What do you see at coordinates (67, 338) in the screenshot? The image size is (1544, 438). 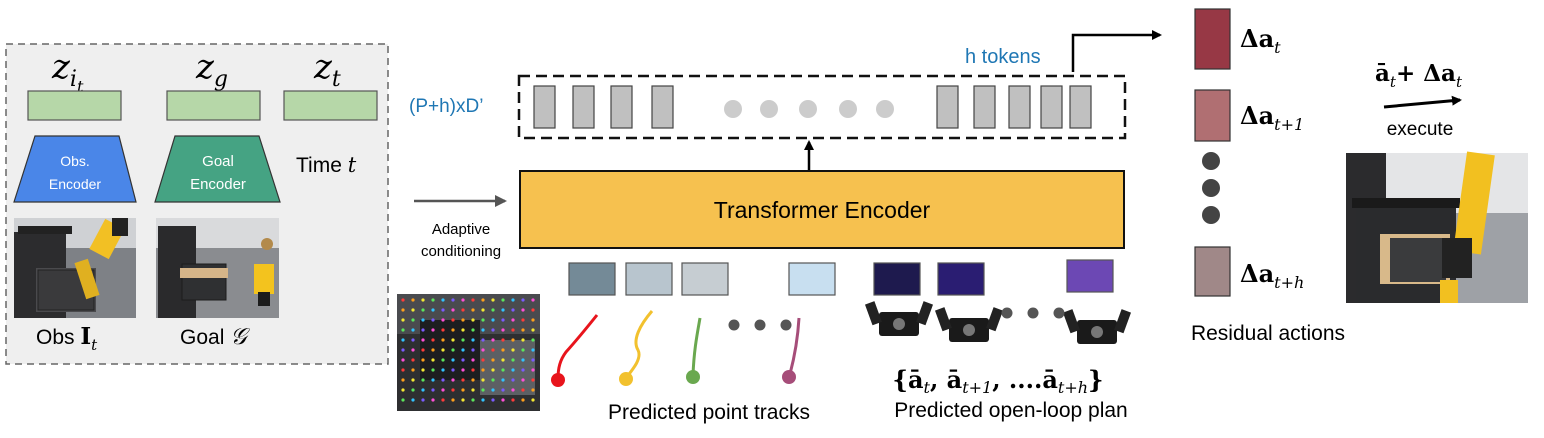 I see `obs-caption: Obs It` at bounding box center [67, 338].